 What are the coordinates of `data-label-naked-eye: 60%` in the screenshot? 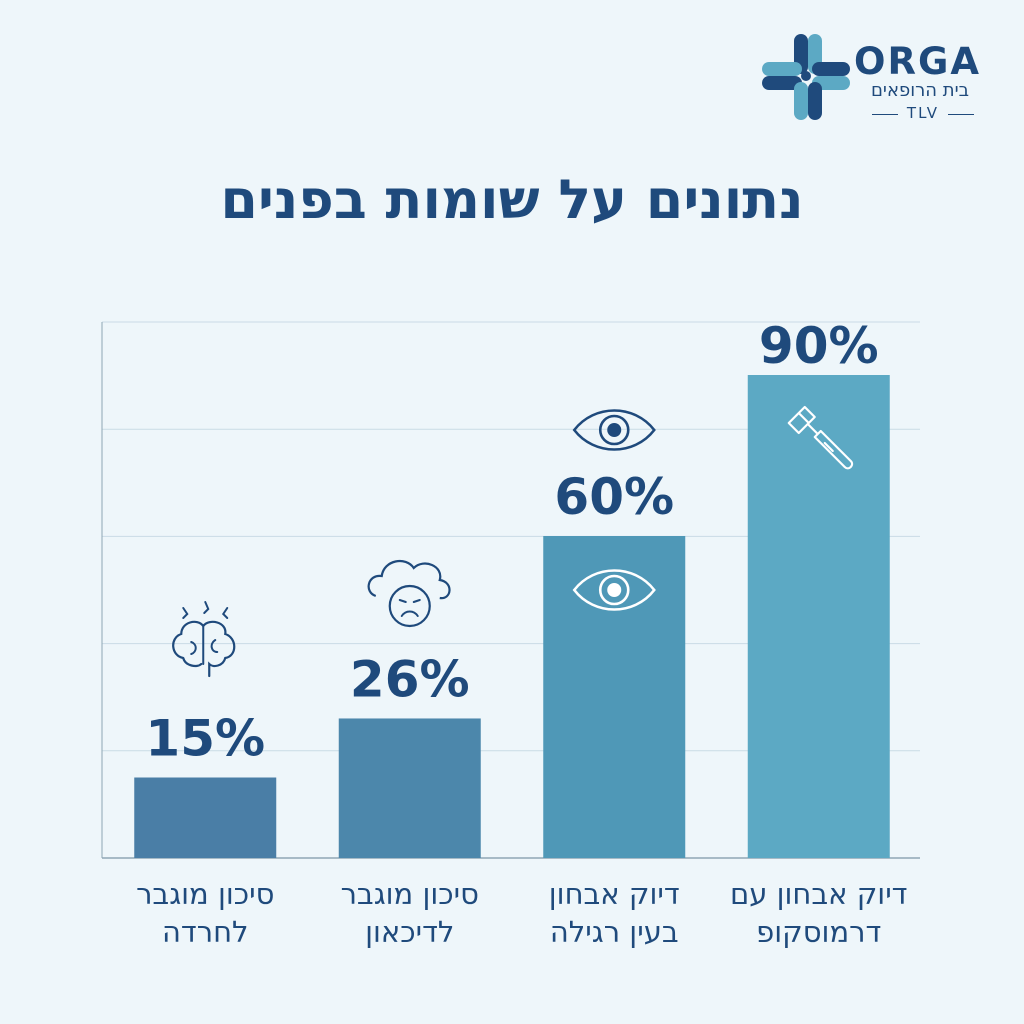 It's located at (614, 497).